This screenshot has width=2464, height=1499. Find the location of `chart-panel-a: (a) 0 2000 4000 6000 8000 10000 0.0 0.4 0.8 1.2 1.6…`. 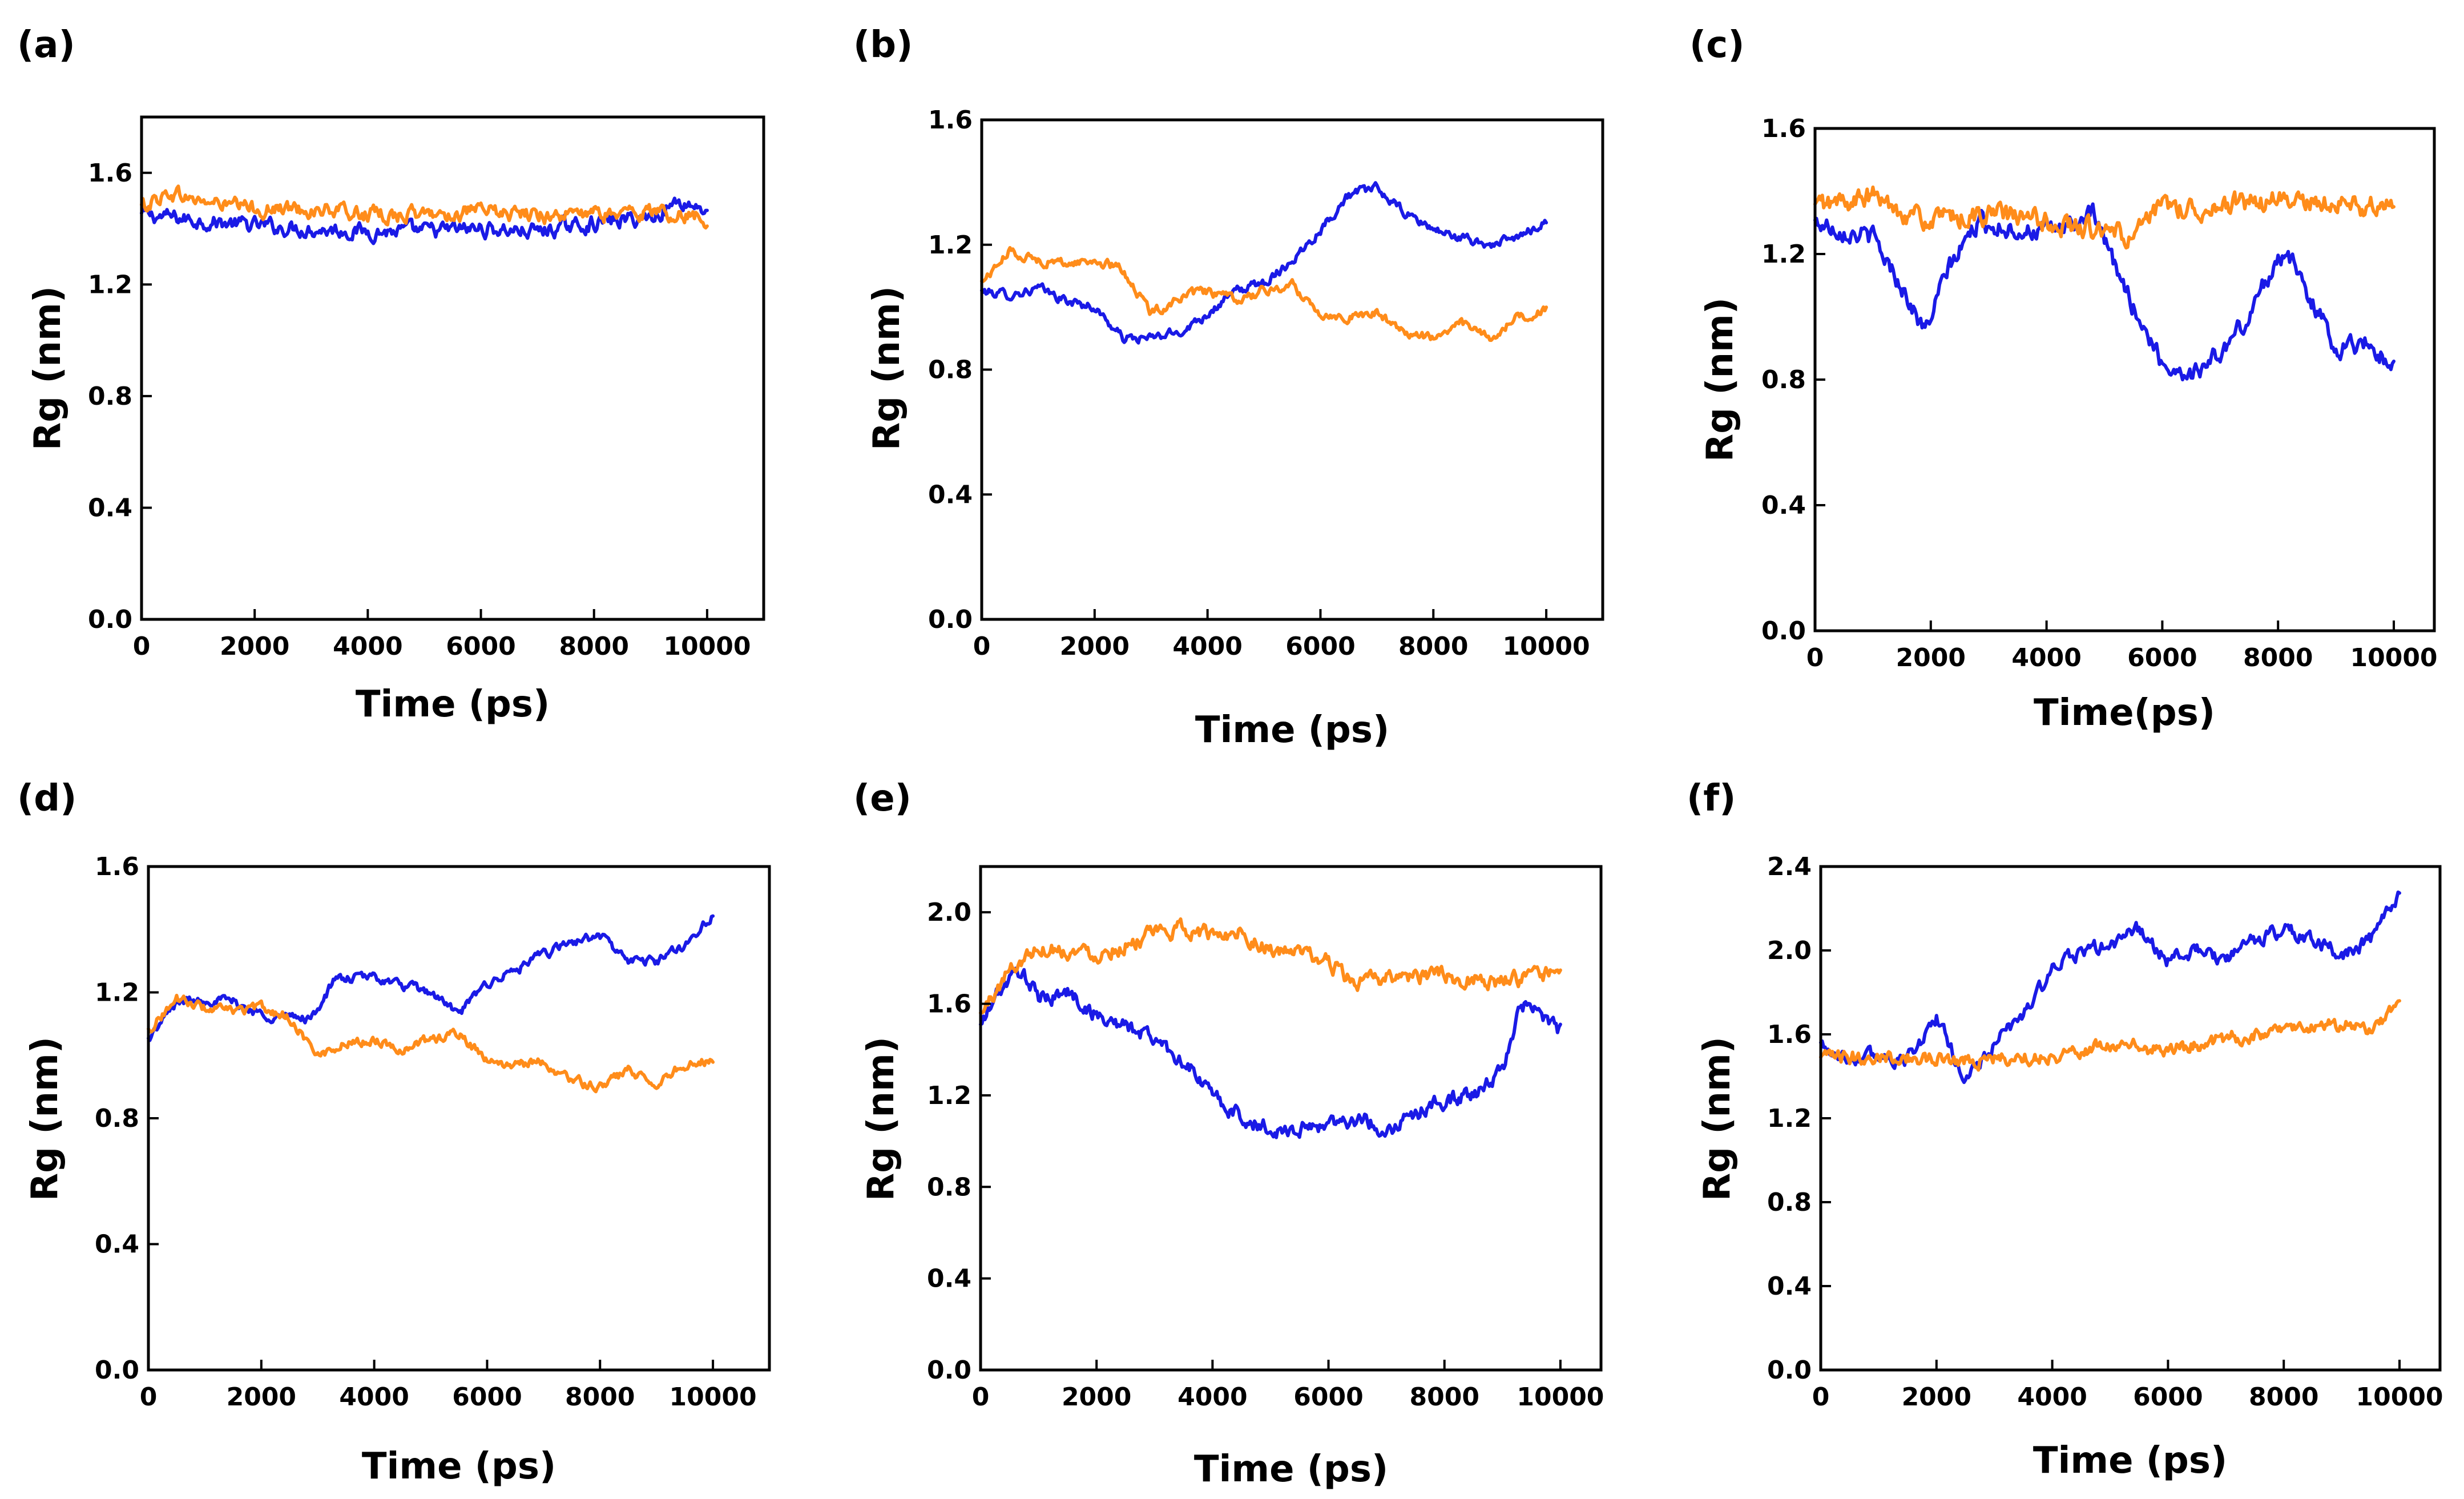

chart-panel-a: (a) 0 2000 4000 6000 8000 10000 0.0 0.4 0.8 1.2 1.6… is located at coordinates (391, 375).